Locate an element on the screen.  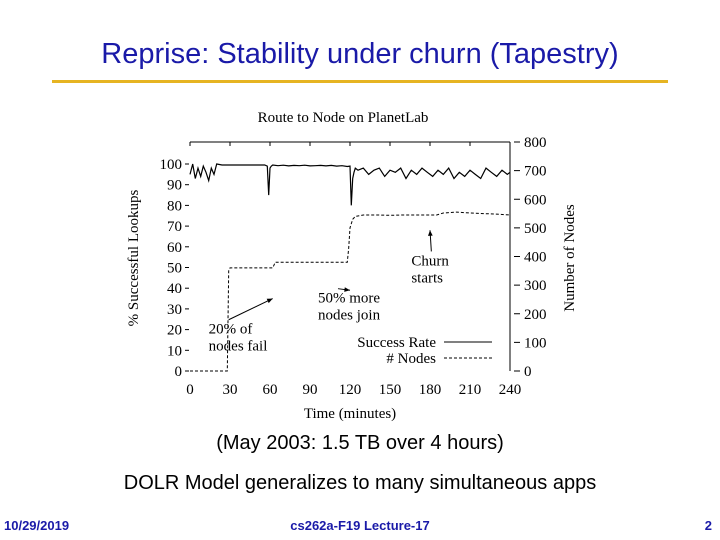
y2-tick-label: 800 is located at coordinates (535, 143).